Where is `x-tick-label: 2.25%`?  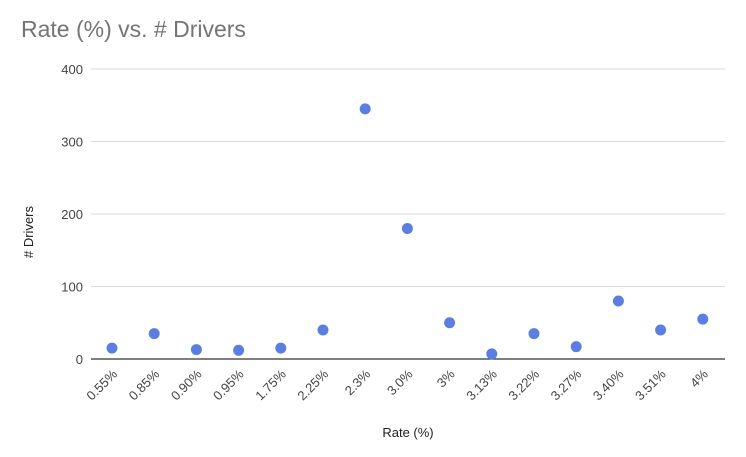 x-tick-label: 2.25% is located at coordinates (312, 384).